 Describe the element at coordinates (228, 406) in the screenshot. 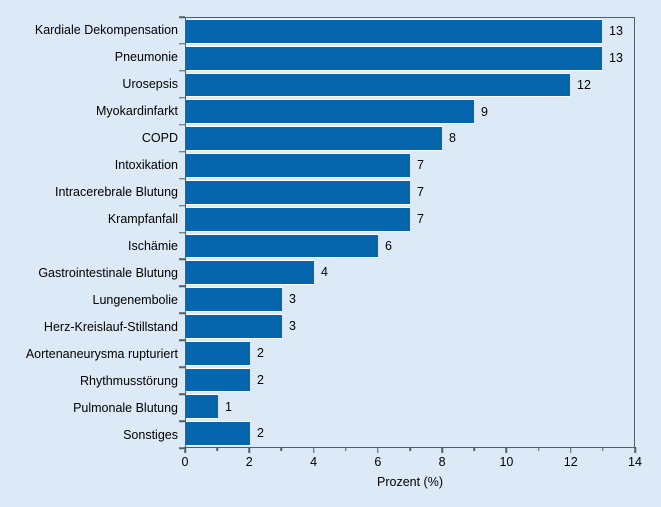

I see `value-label: 1` at that location.